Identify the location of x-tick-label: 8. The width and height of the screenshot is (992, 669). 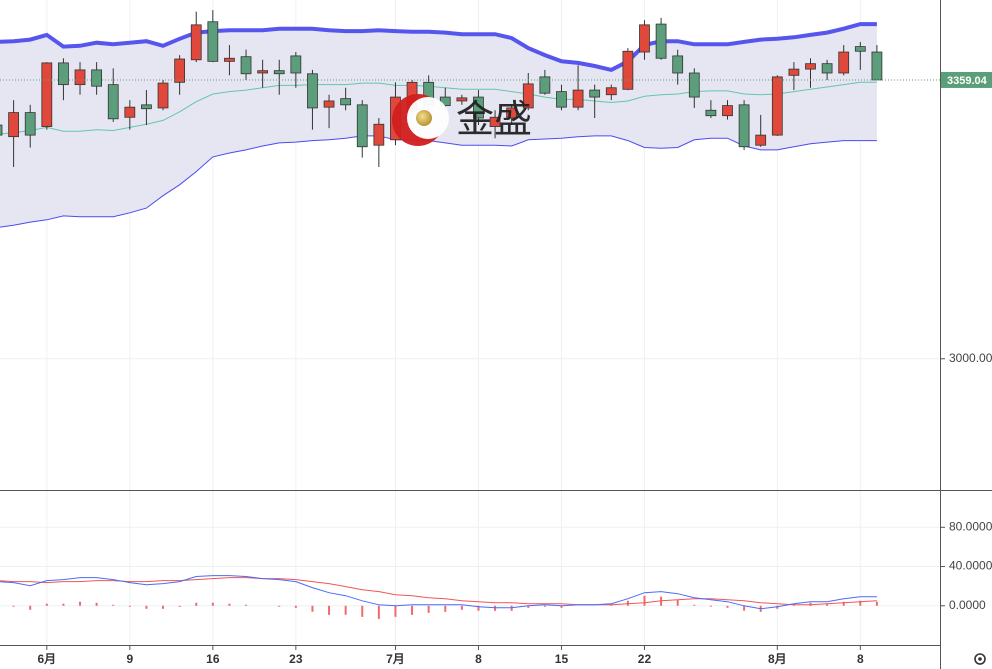
(860, 659).